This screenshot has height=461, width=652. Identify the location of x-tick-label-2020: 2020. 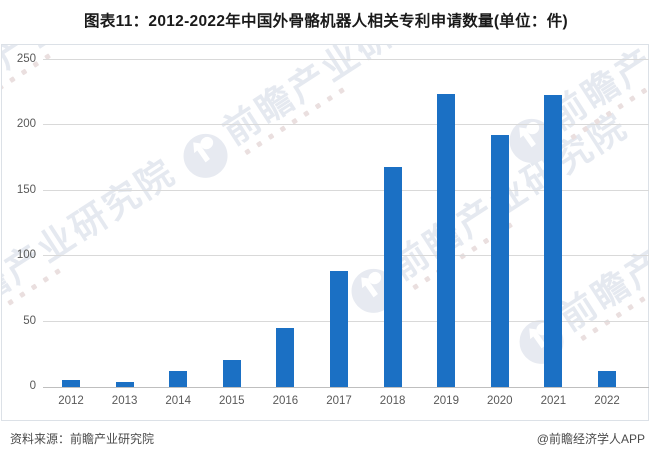
(500, 401).